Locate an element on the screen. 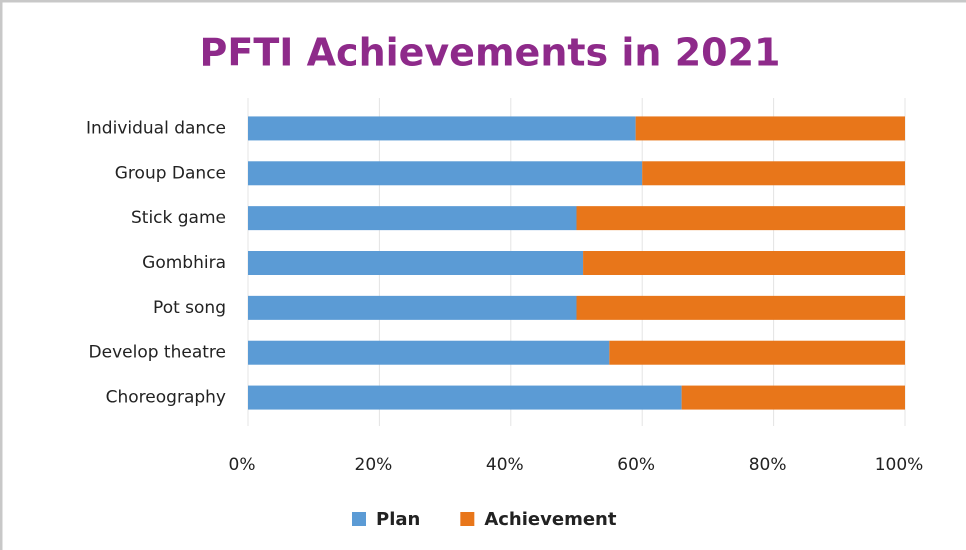 This screenshot has width=966, height=550. x-tick-label: 40% is located at coordinates (505, 465).